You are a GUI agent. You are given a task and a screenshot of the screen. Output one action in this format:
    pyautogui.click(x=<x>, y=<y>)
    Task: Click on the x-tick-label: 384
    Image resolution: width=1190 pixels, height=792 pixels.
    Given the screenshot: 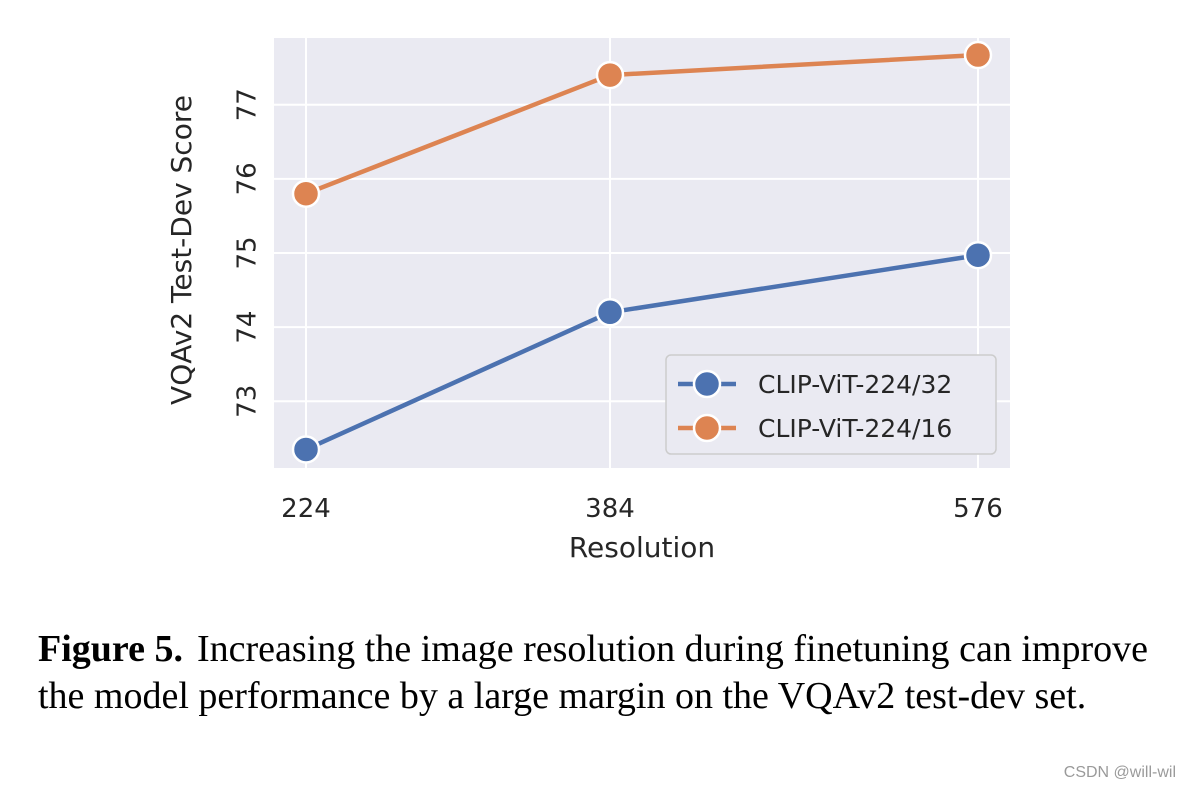 What is the action you would take?
    pyautogui.click(x=610, y=509)
    